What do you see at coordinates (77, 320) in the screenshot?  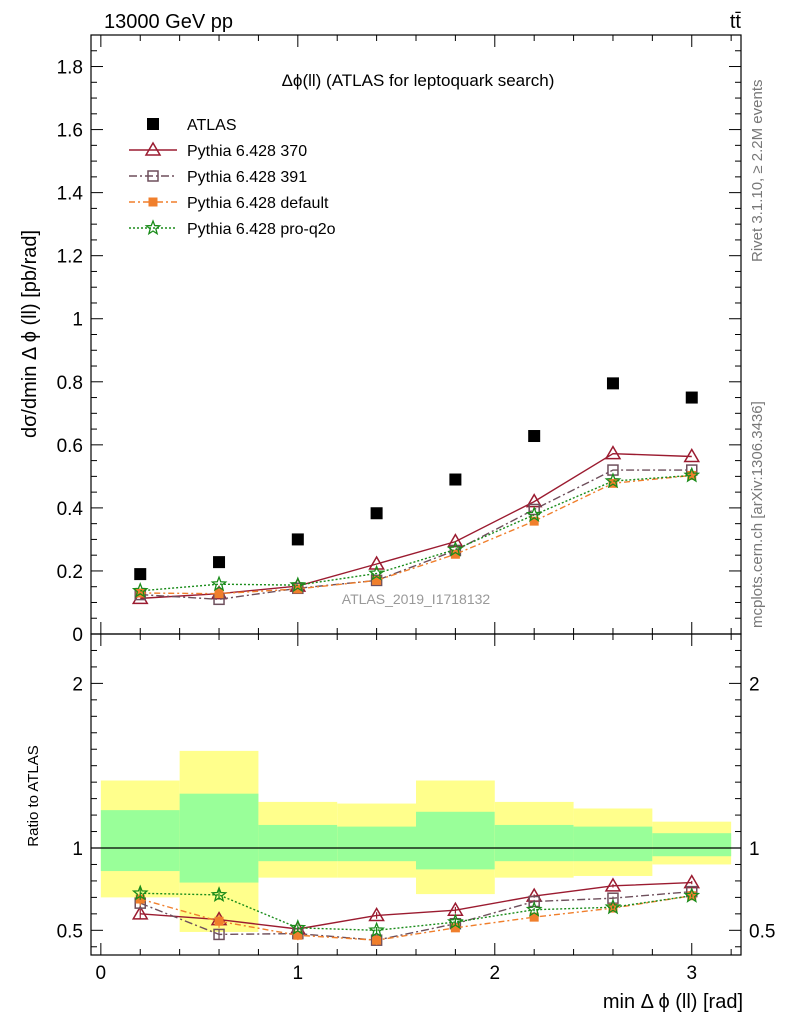 I see `main-ytick-label: 1` at bounding box center [77, 320].